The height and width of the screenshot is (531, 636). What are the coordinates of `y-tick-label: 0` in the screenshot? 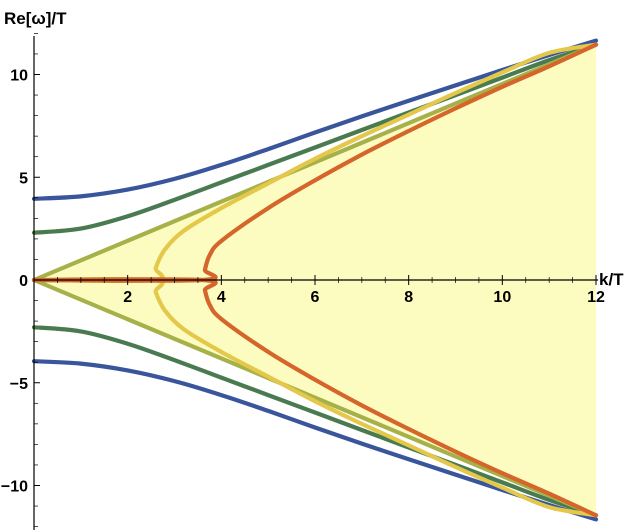 It's located at (23, 281).